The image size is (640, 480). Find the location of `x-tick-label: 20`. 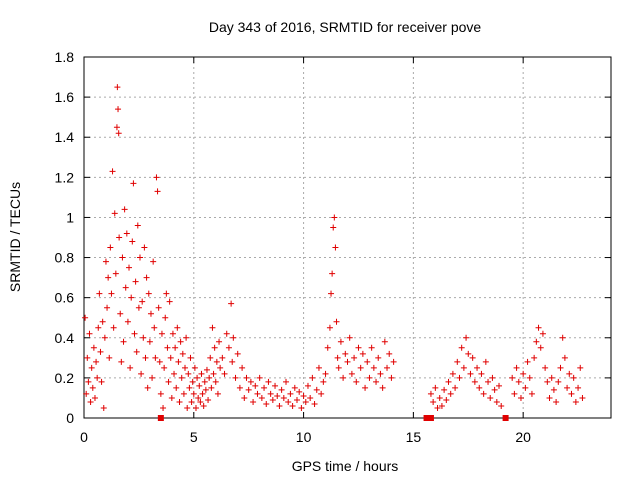

x-tick-label: 20 is located at coordinates (523, 437).